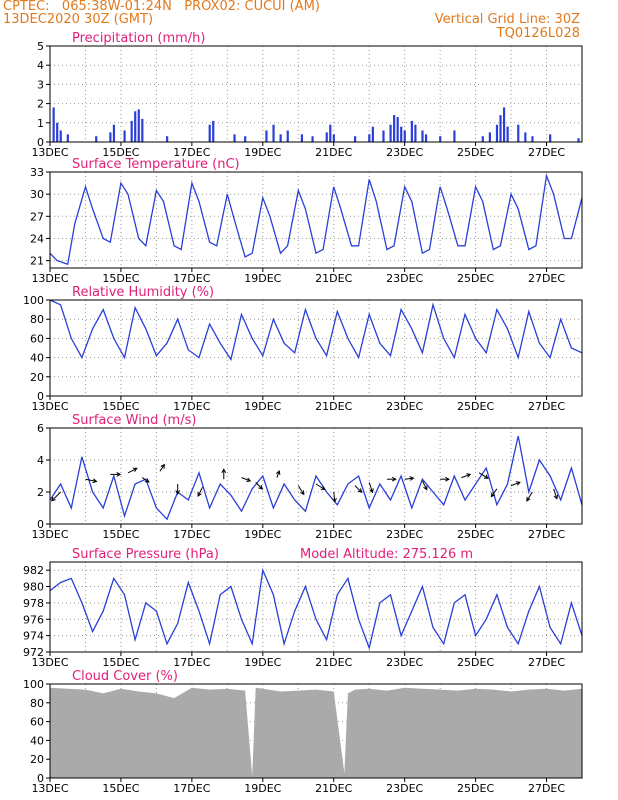  What do you see at coordinates (37, 216) in the screenshot?
I see `y-tick-label: 27` at bounding box center [37, 216].